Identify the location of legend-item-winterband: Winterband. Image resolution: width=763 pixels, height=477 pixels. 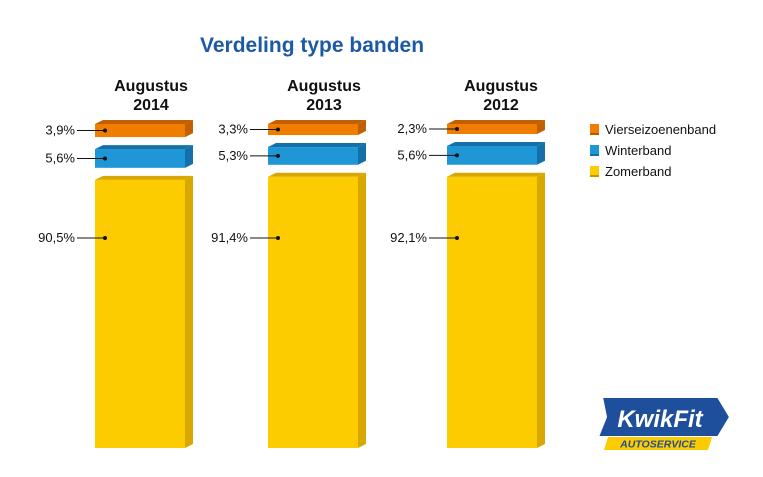
(653, 150).